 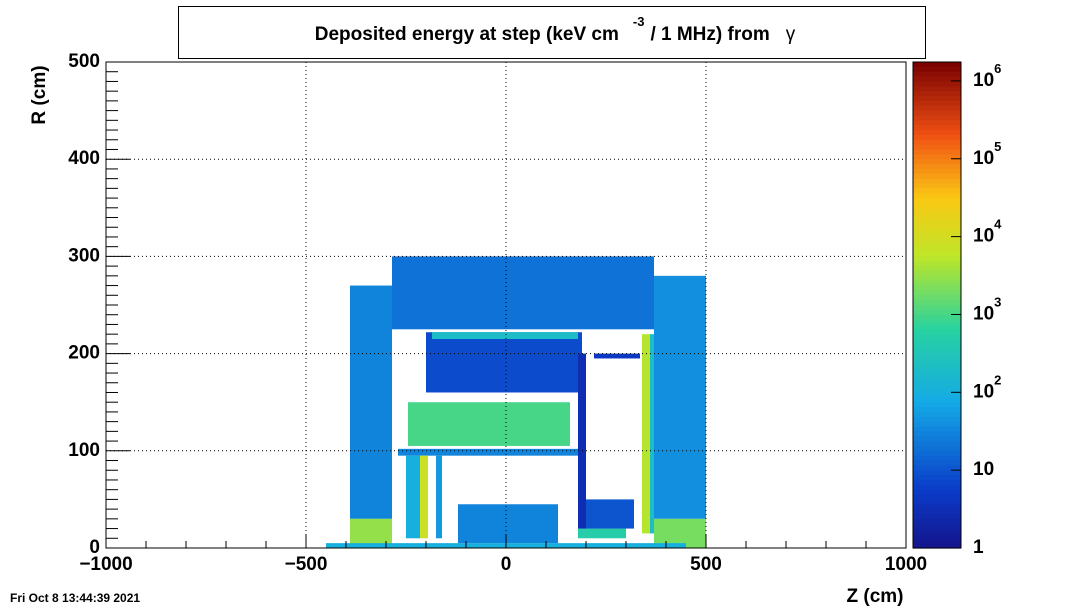 I want to click on x-tick-label: 1000, so click(x=906, y=564).